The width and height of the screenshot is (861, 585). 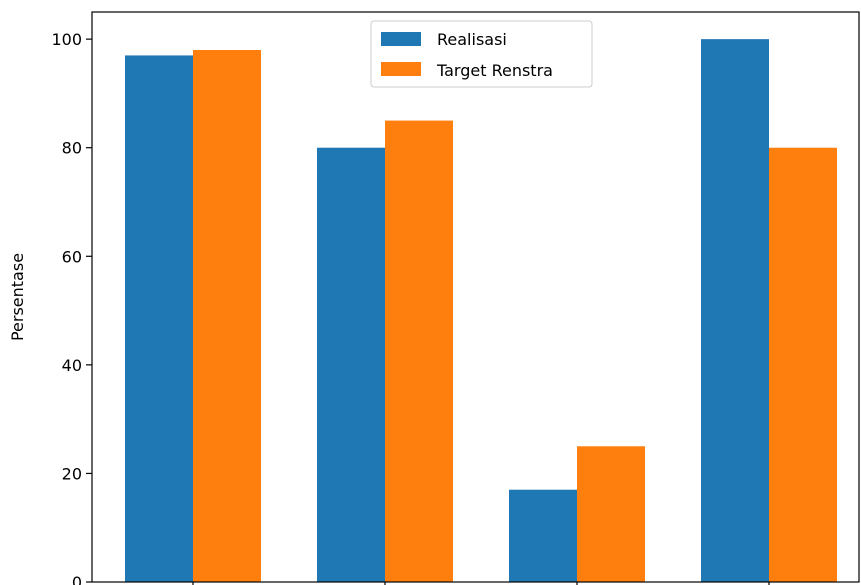 I want to click on y-tick-label-20: 20, so click(x=72, y=473).